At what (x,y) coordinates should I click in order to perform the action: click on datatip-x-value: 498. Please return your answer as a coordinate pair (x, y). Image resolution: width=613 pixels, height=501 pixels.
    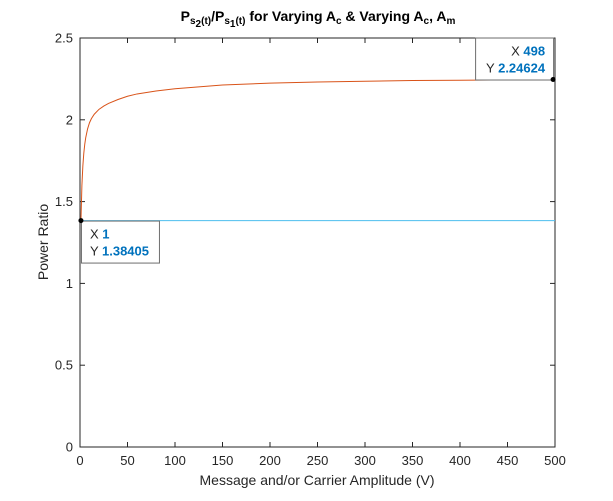
    Looking at the image, I should click on (534, 51).